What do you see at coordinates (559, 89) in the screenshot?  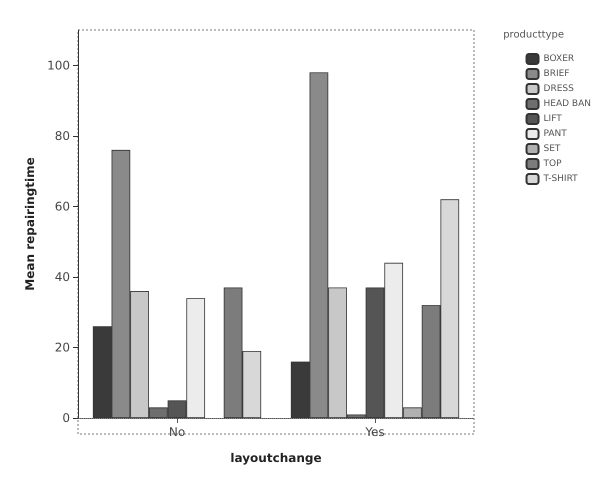 I see `legend-label: DRESS` at bounding box center [559, 89].